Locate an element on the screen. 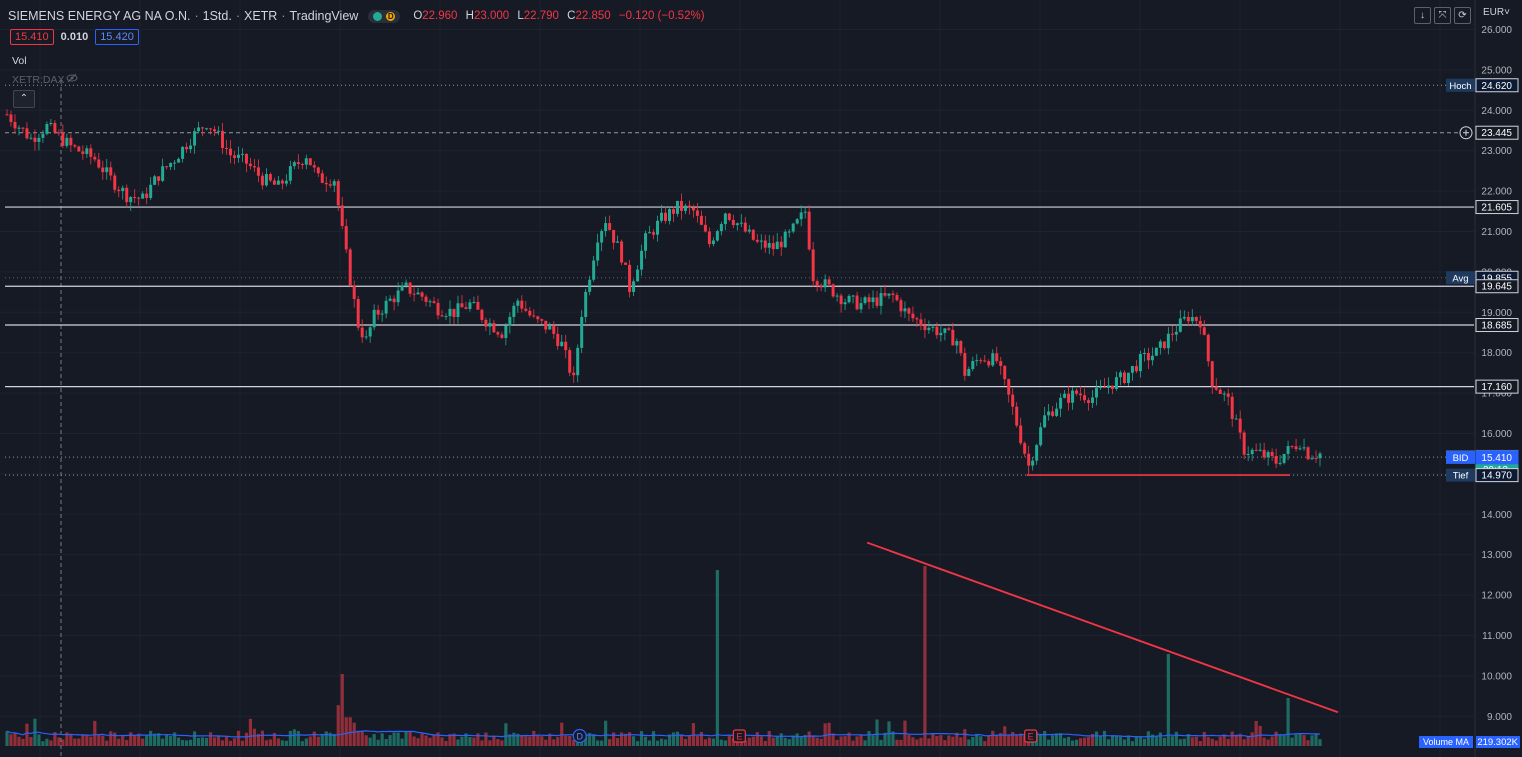 The image size is (1522, 757). price-tag-value: 19.855 is located at coordinates (1496, 278).